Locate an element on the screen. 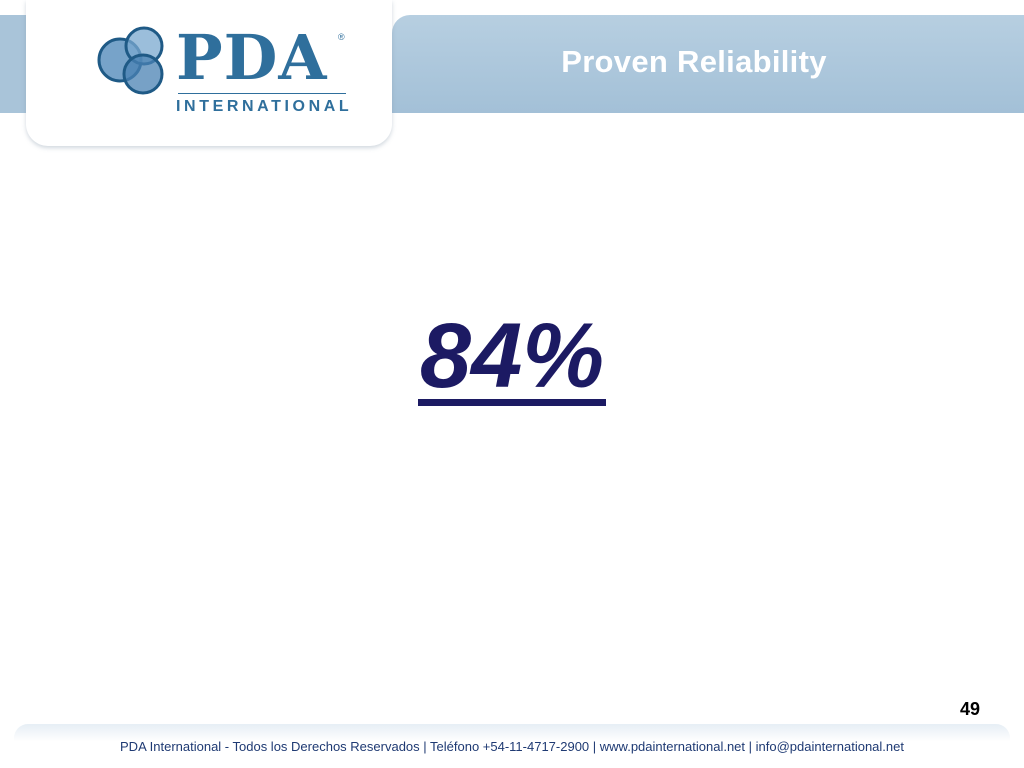 Image resolution: width=1024 pixels, height=768 pixels. logo-subtitle: INTERNATIONAL is located at coordinates (264, 106).